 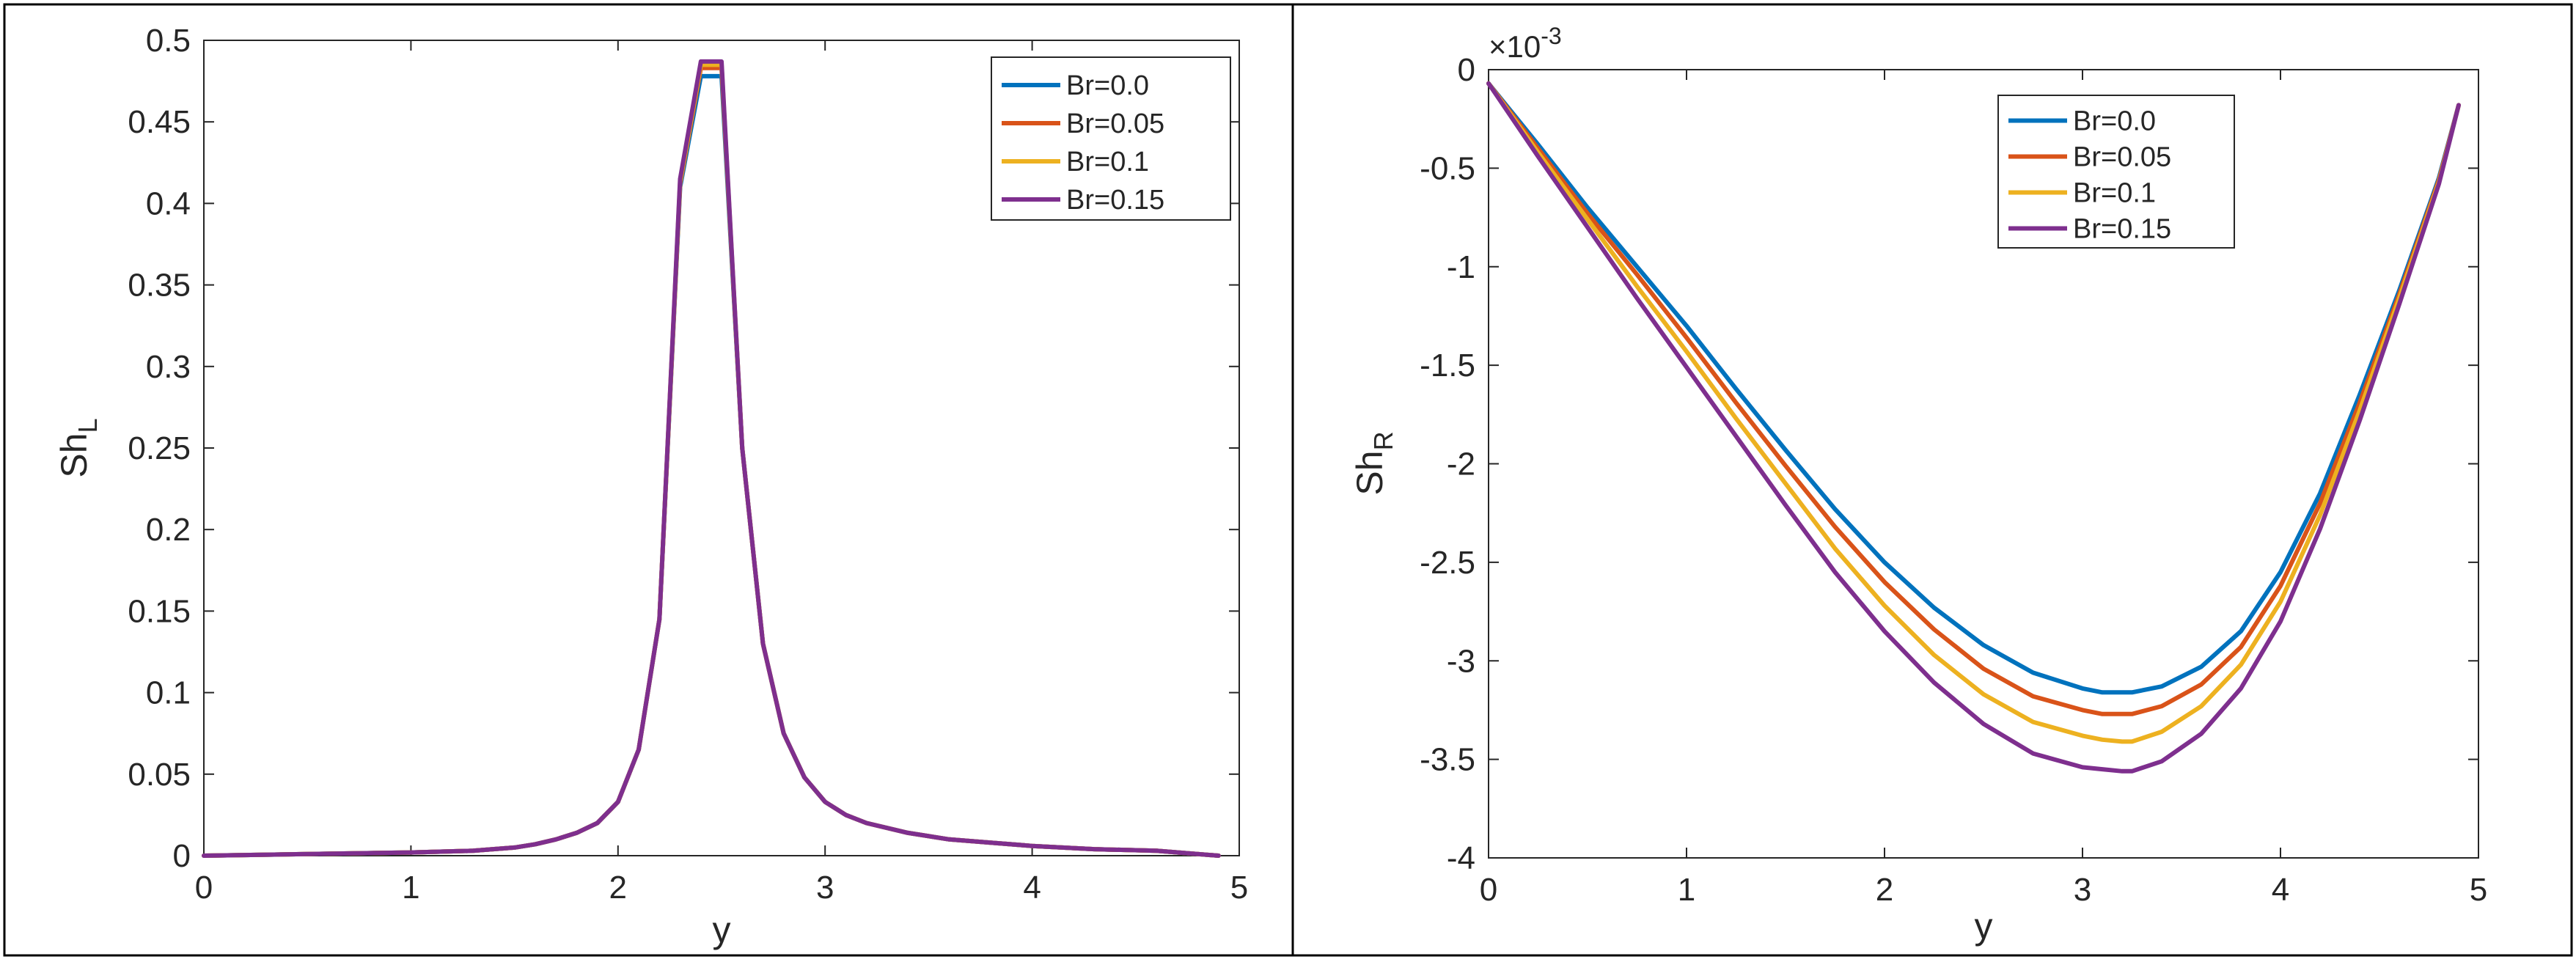 I want to click on right-exponent-label: ×10⁻³, so click(x=1526, y=43).